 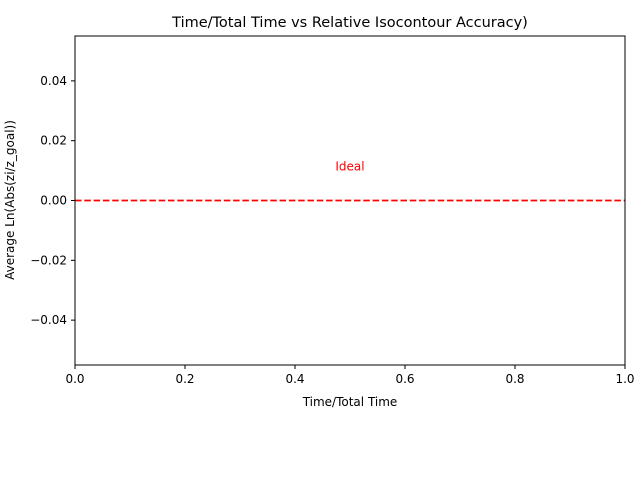 What do you see at coordinates (349, 167) in the screenshot?
I see `annotation-label-0: Ideal` at bounding box center [349, 167].